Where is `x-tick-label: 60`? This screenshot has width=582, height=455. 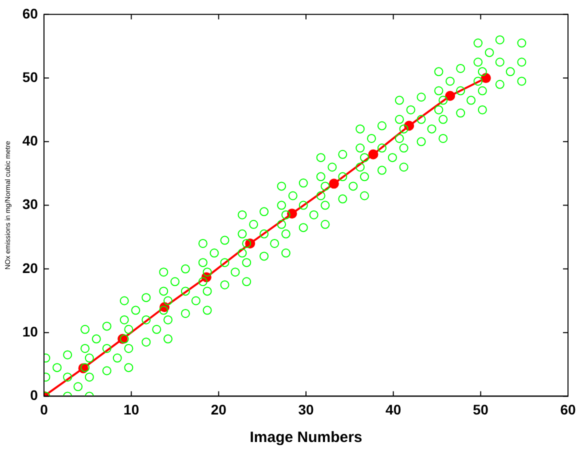
x-tick-label: 60 is located at coordinates (568, 409).